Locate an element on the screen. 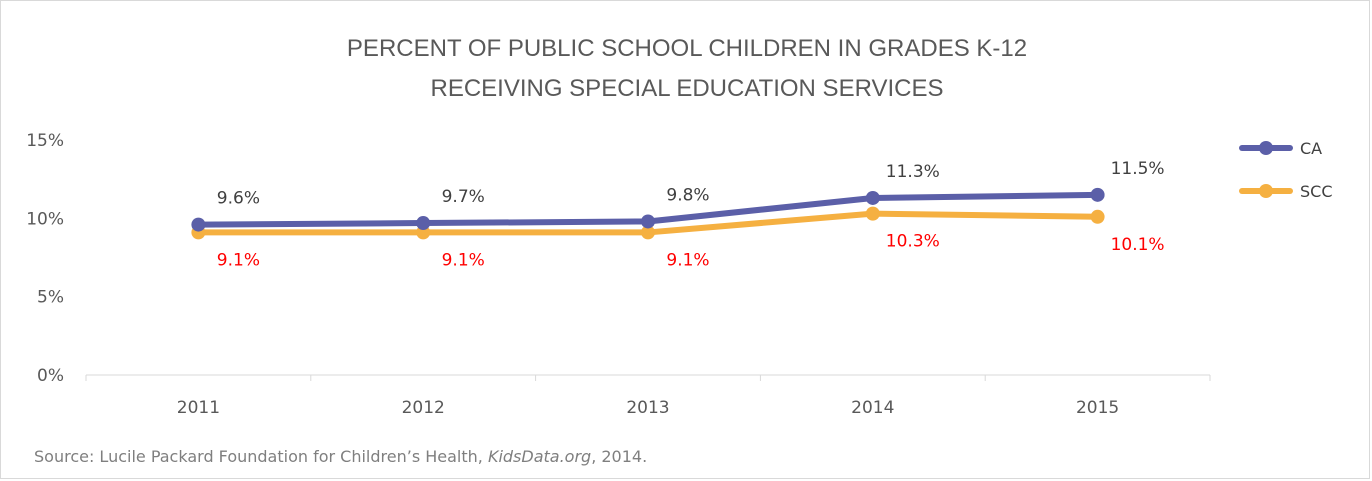  chart-legend: CA SCC is located at coordinates (1286, 170).